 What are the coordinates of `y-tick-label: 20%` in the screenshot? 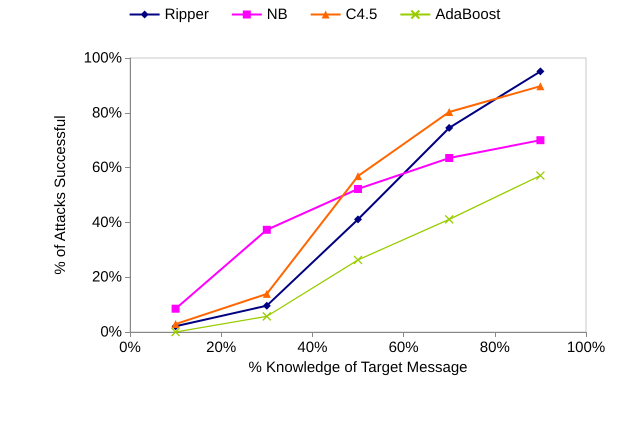 It's located at (107, 277).